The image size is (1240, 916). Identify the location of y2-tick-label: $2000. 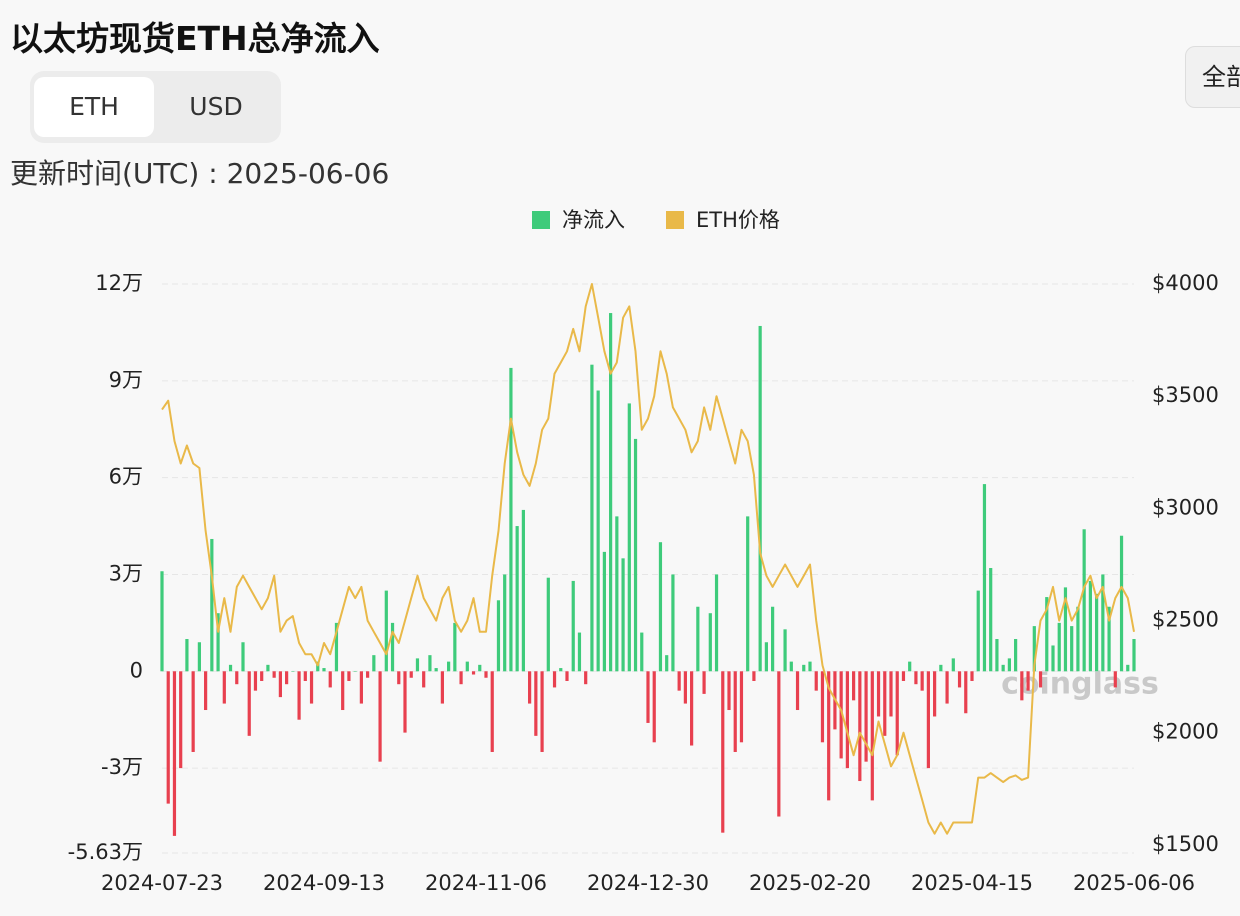
(1185, 732).